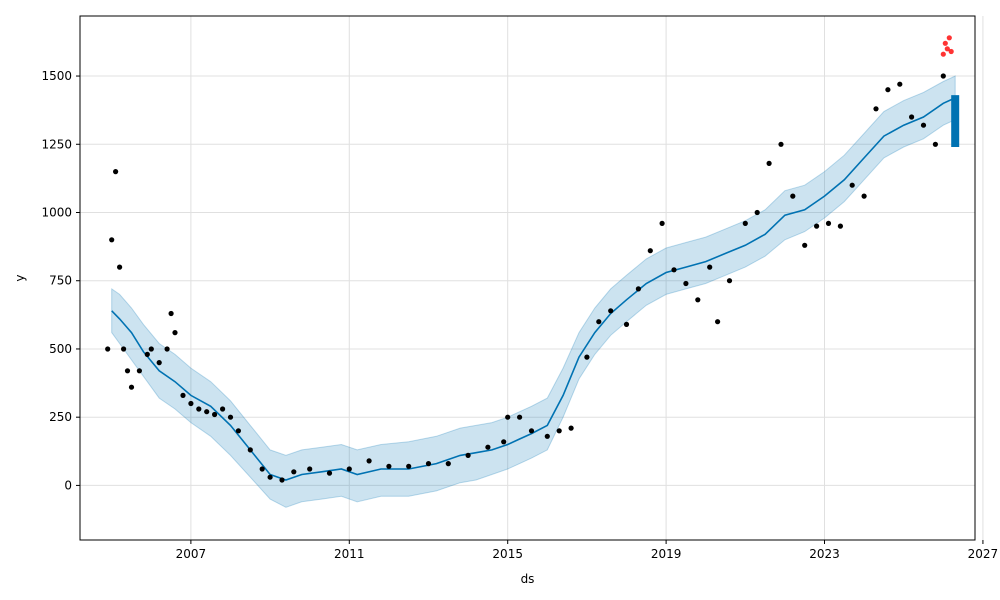 The height and width of the screenshot is (600, 1000). What do you see at coordinates (56, 213) in the screenshot?
I see `y-tick-label: 1000` at bounding box center [56, 213].